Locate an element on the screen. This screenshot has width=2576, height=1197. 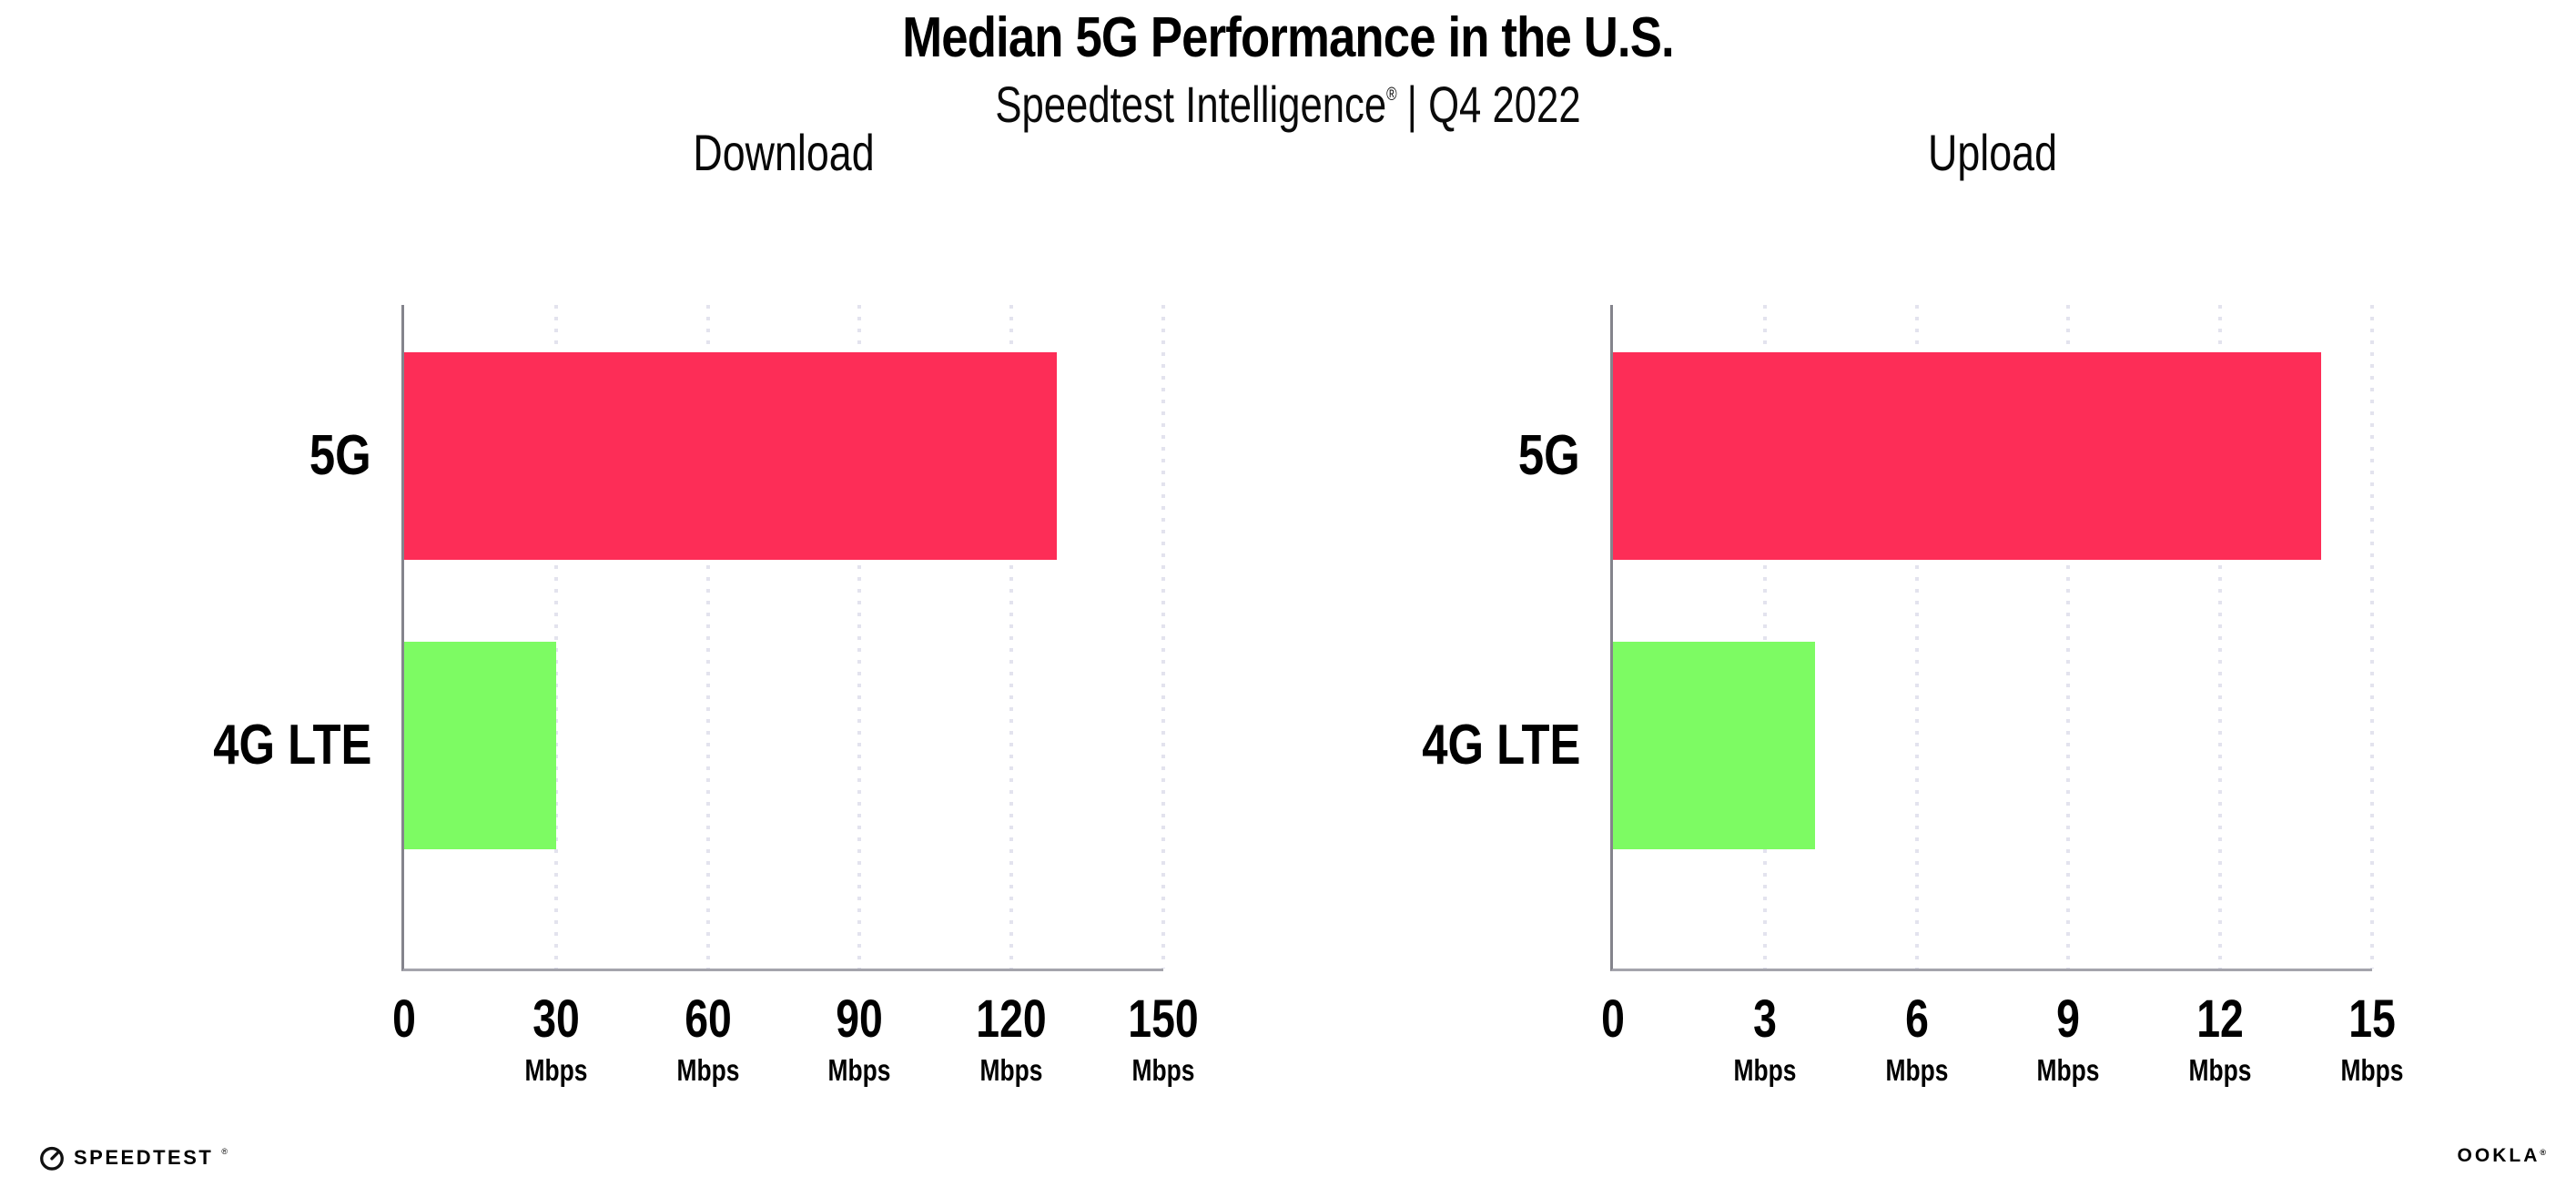
x-tick: 15 Mbps is located at coordinates (2372, 1038).